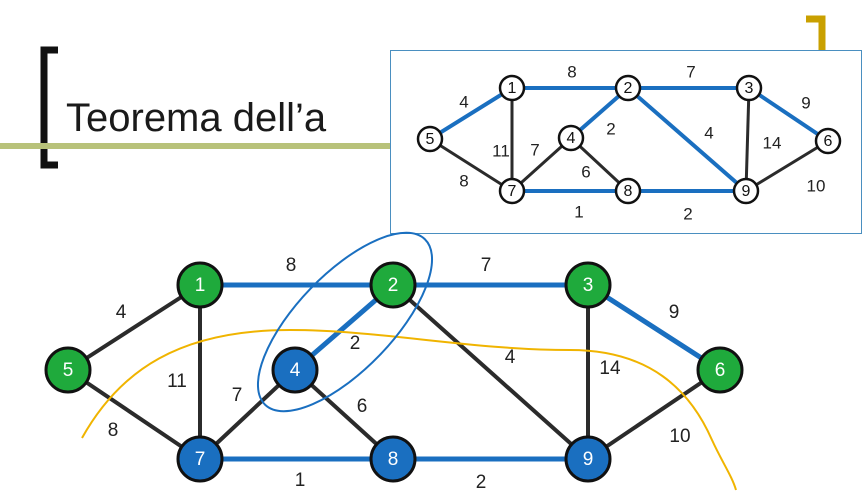 Image resolution: width=867 pixels, height=502 pixels. I want to click on node-3: 3, so click(588, 285).